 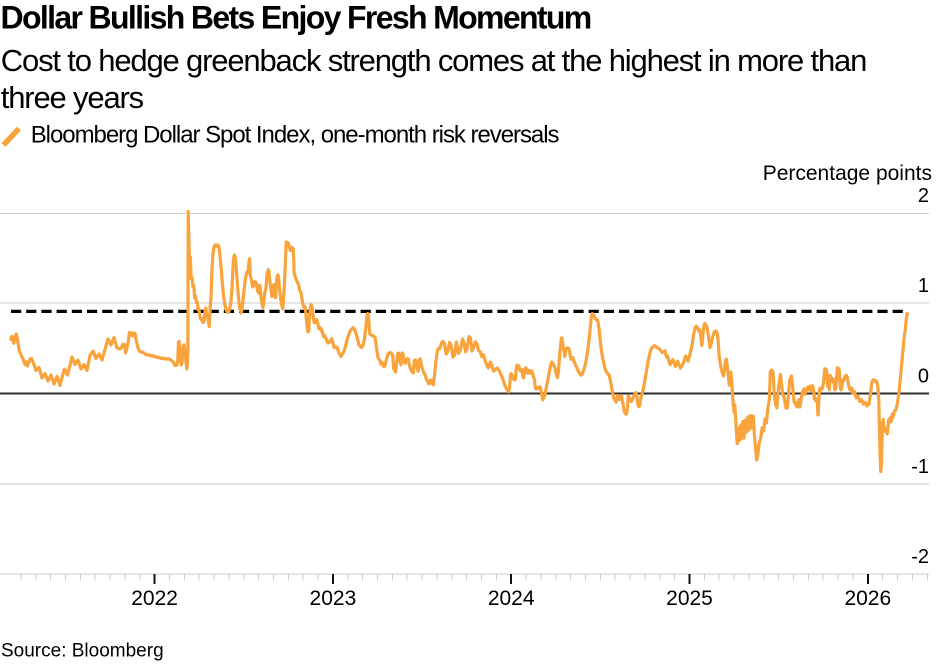 I want to click on svg-text: three years, so click(x=72, y=97).